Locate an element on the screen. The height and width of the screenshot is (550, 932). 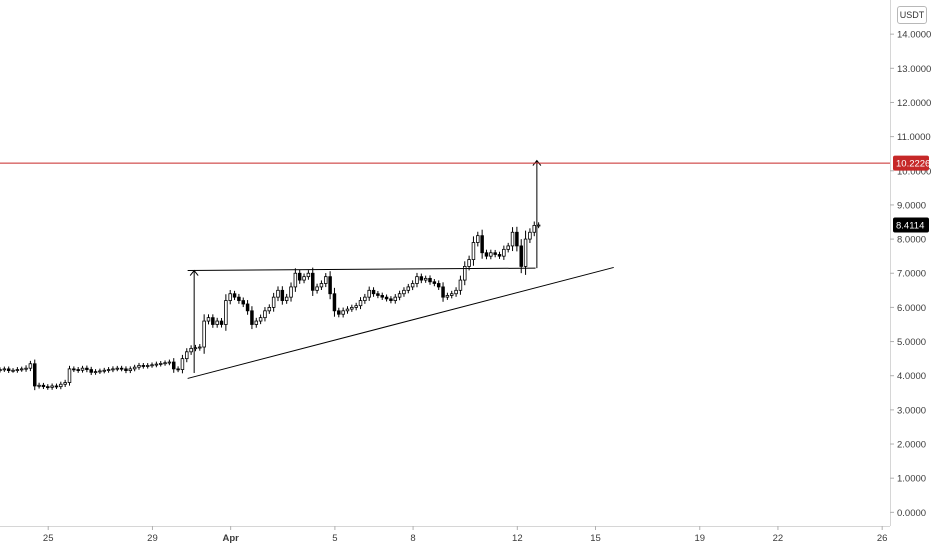
y-tick-label: 1.0000 is located at coordinates (911, 479).